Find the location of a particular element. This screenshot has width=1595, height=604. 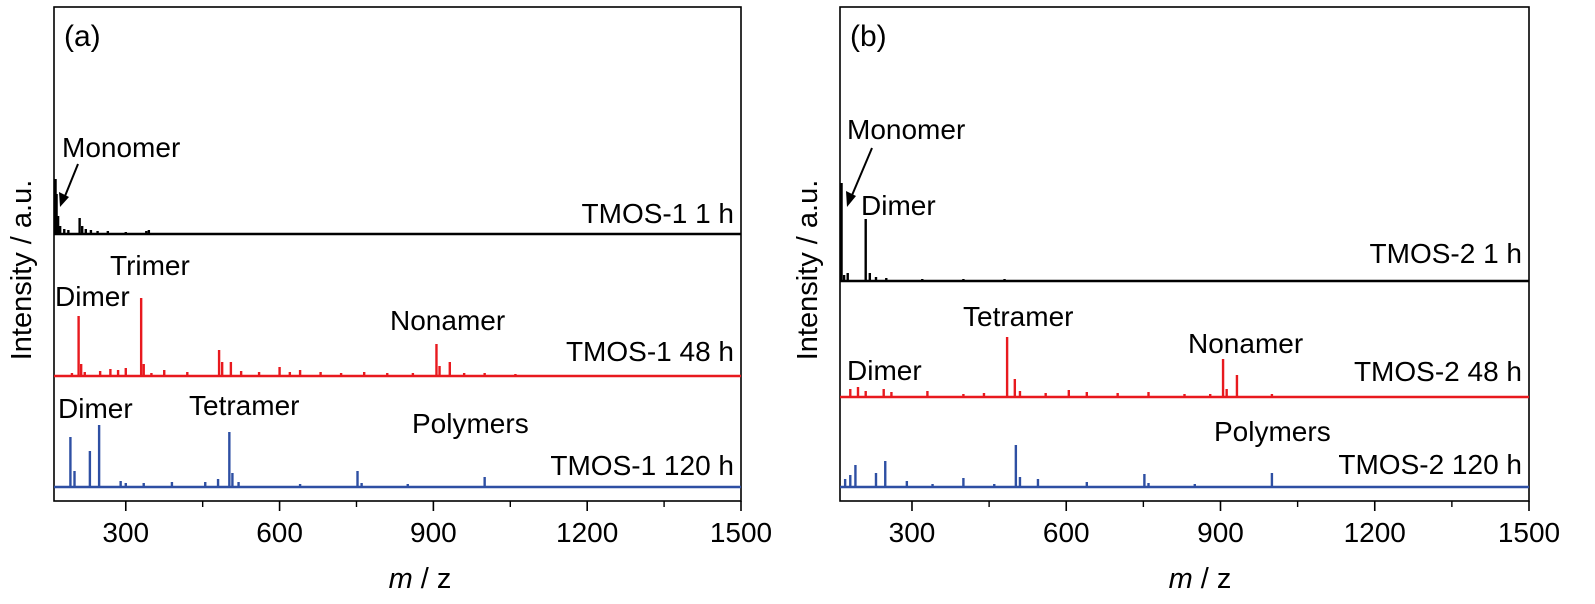

annotation-b-monomer-arrowhead is located at coordinates (851, 199).